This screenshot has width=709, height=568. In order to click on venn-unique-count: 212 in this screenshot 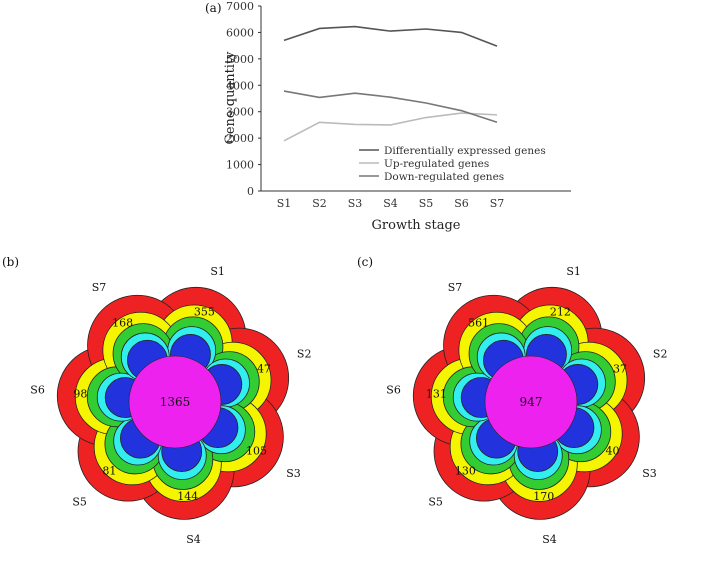, I will do `click(560, 312)`.